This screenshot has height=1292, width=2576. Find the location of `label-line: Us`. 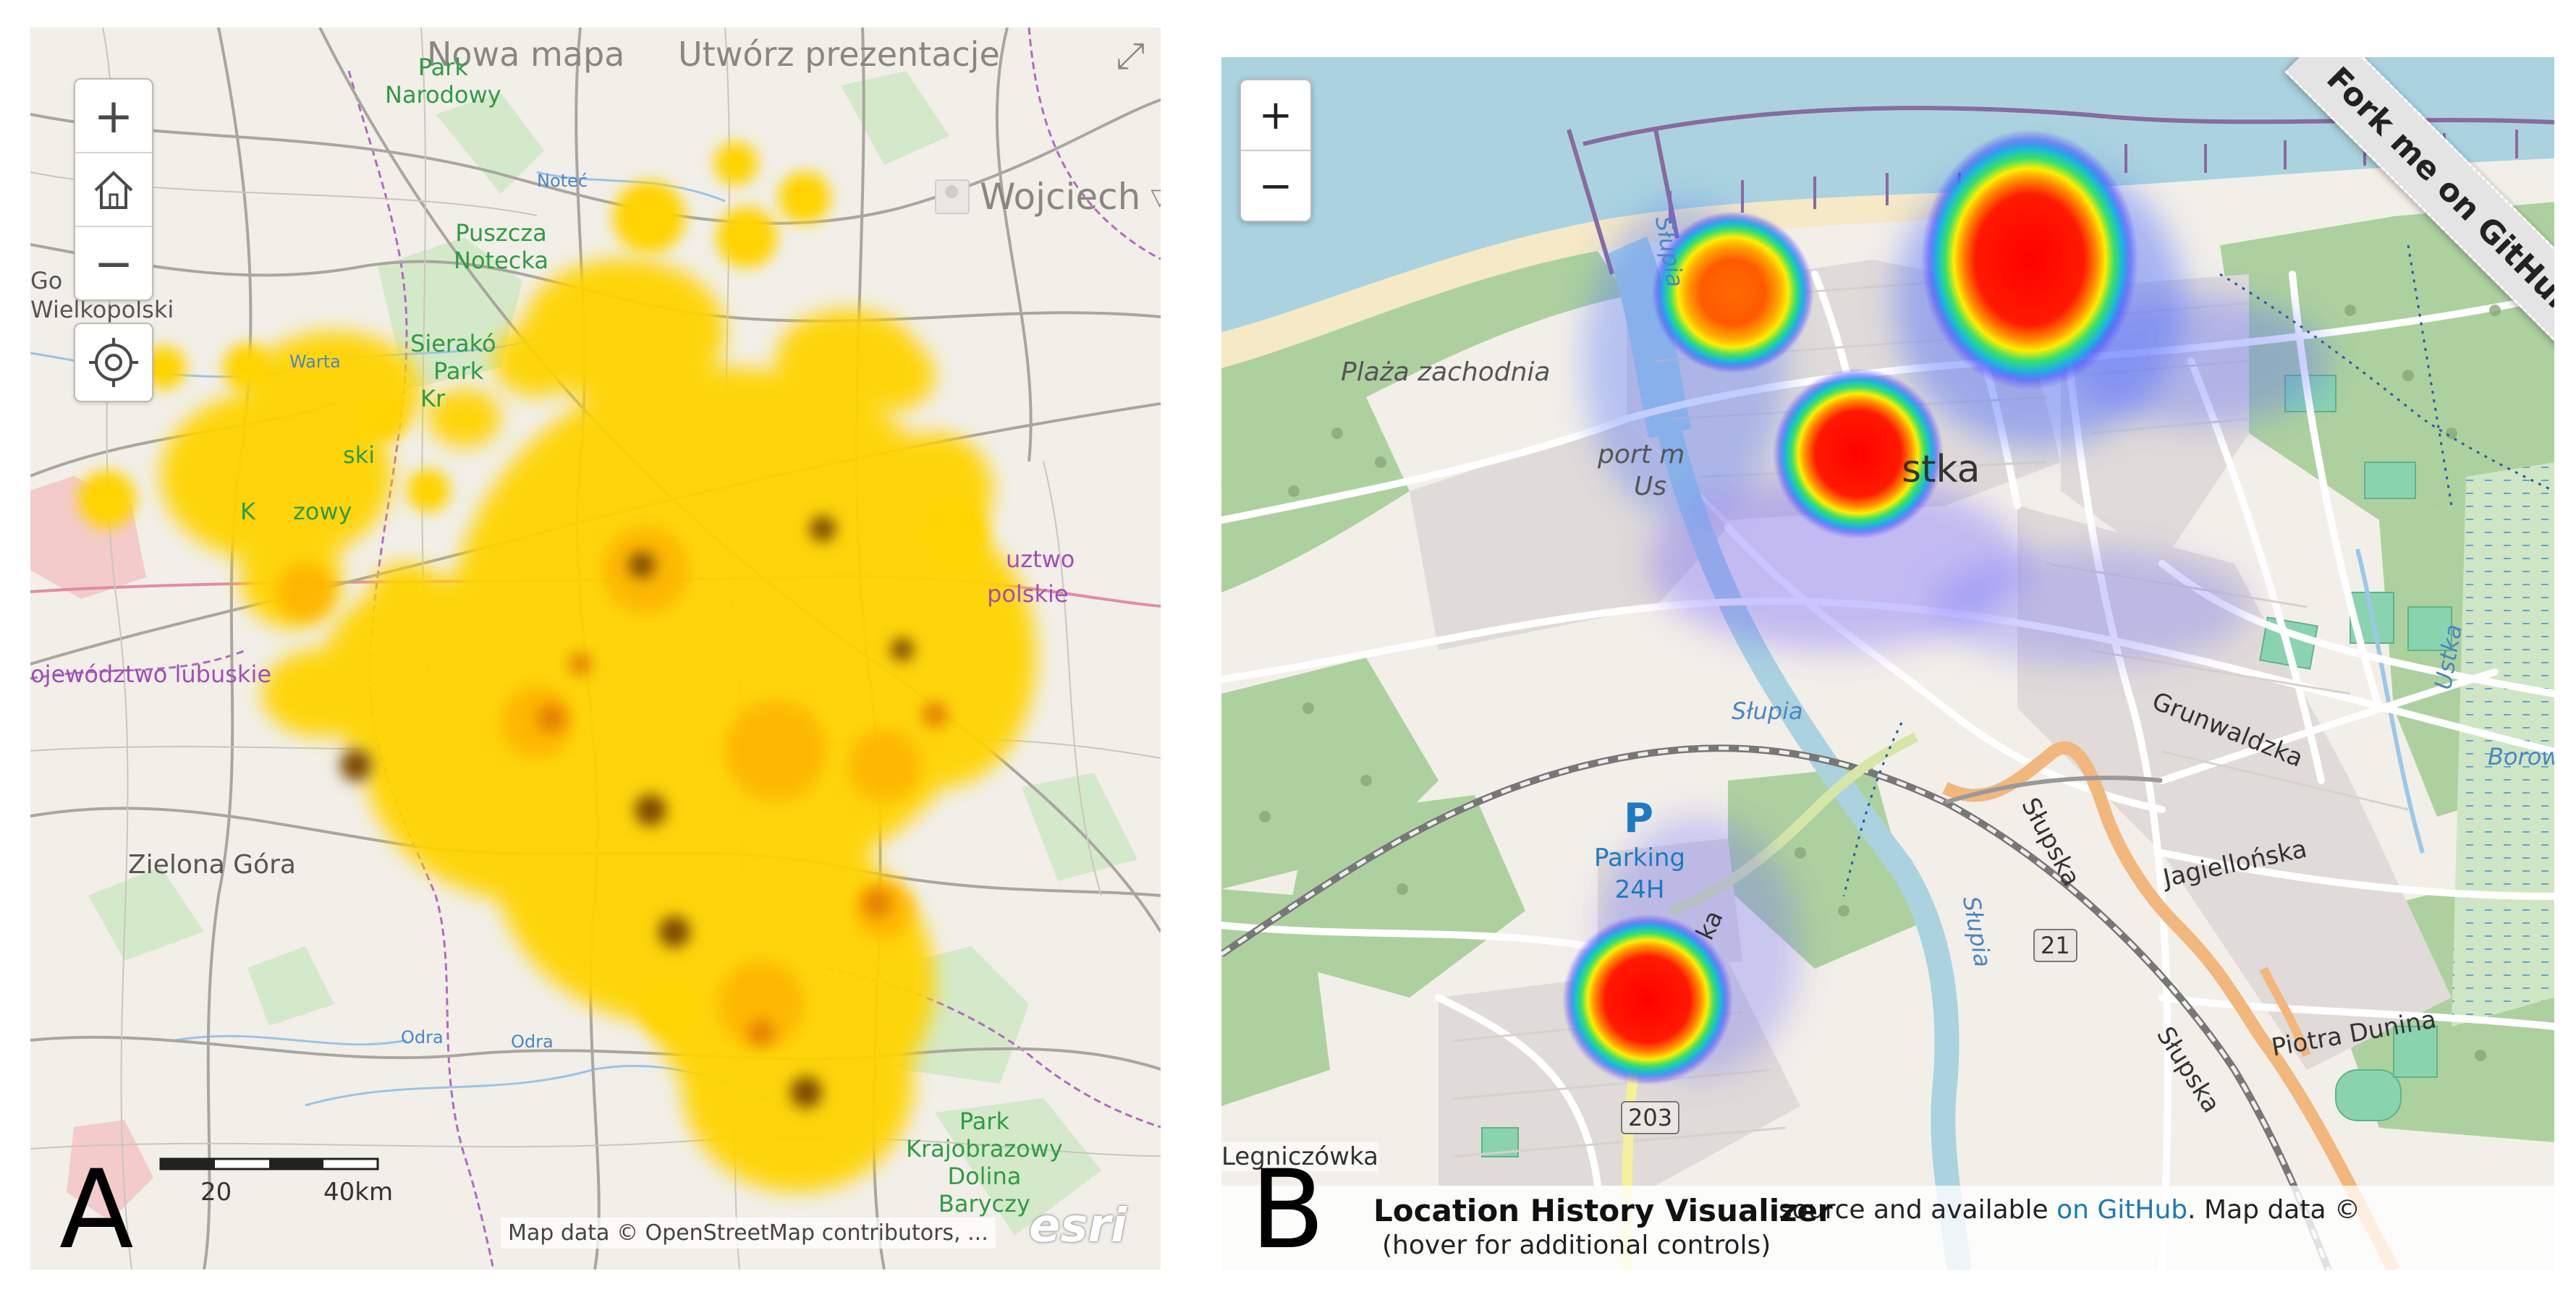

label-line: Us is located at coordinates (1650, 486).